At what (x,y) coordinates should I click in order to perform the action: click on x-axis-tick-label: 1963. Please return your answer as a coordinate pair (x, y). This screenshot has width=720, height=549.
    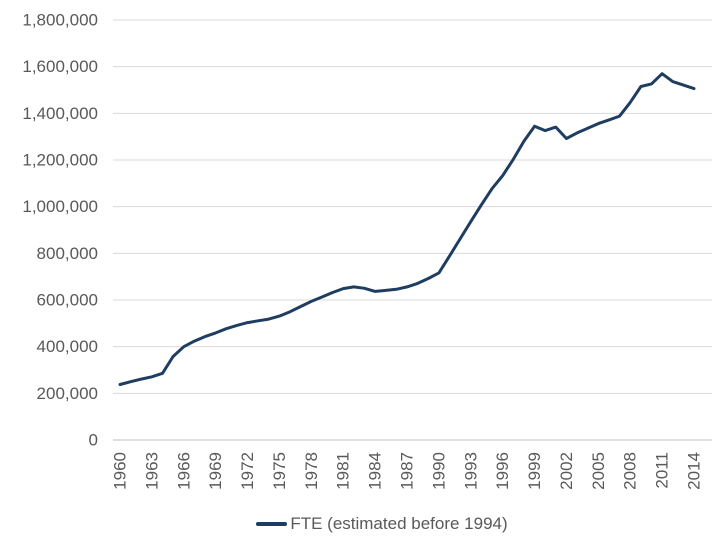
    Looking at the image, I should click on (151, 471).